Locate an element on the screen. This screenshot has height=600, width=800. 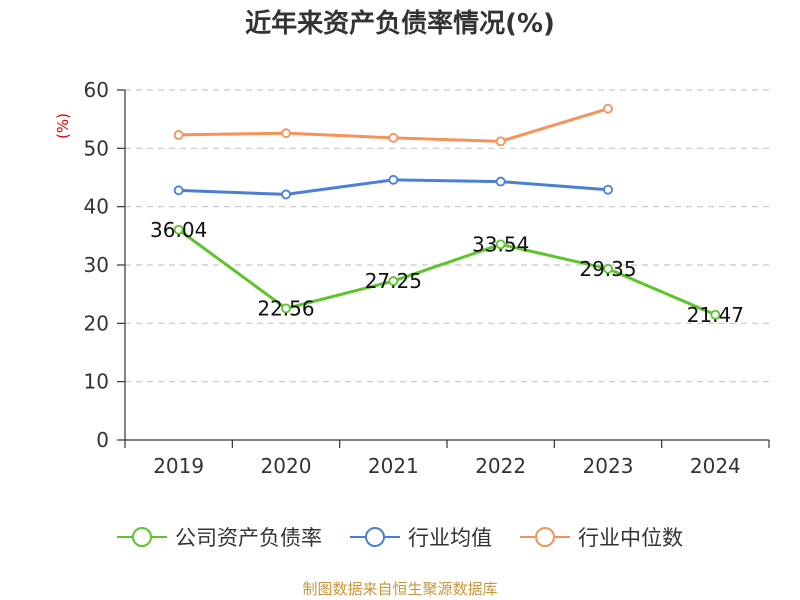
data-label: 27.25 is located at coordinates (393, 281).